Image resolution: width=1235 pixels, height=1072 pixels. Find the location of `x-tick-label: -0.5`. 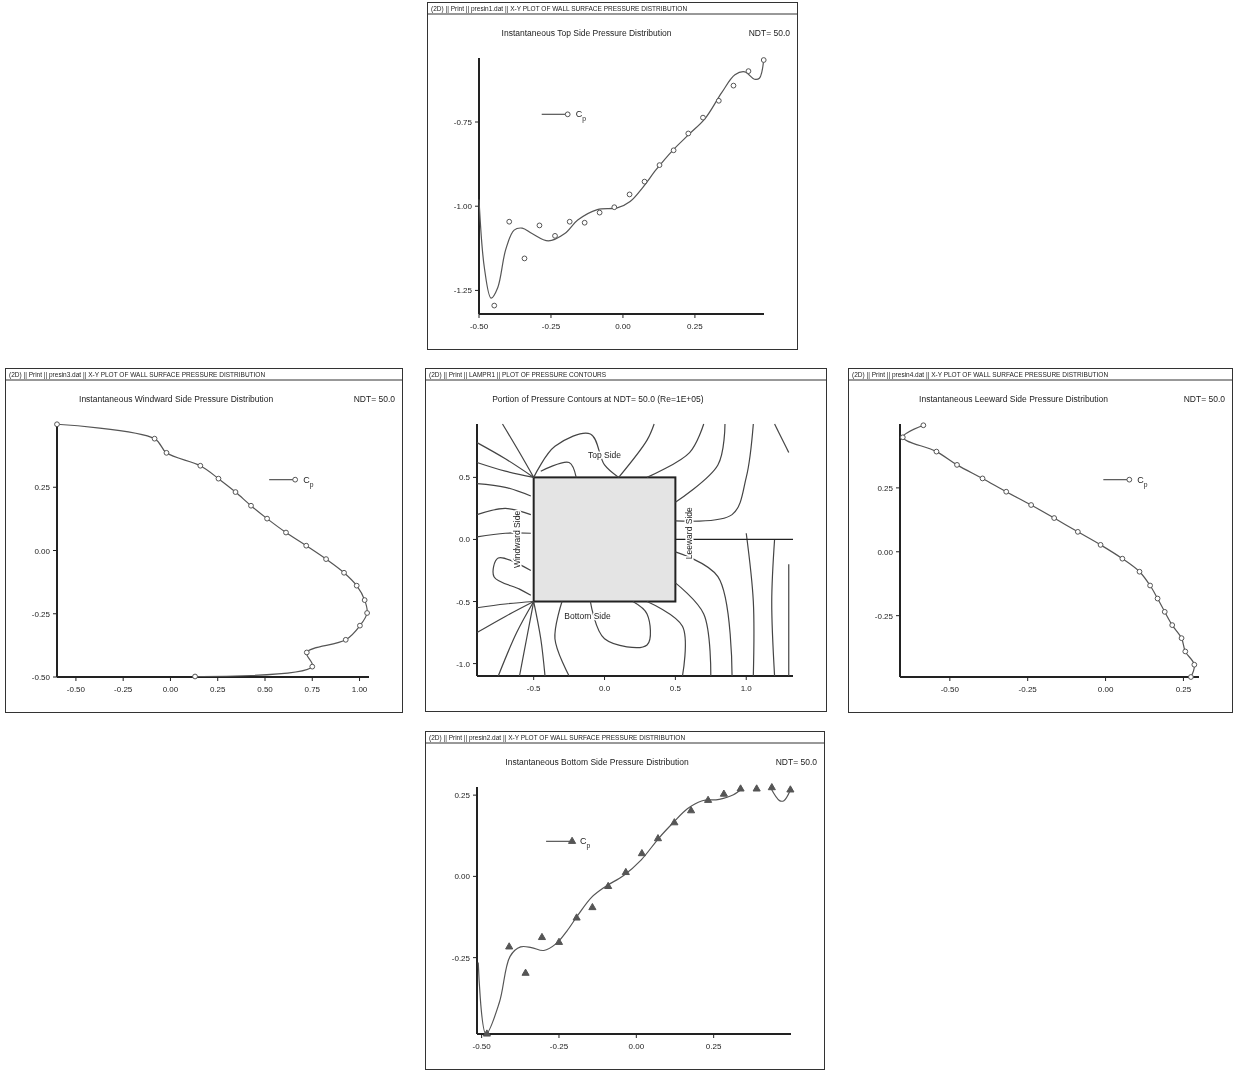

x-tick-label: -0.5 is located at coordinates (534, 688).